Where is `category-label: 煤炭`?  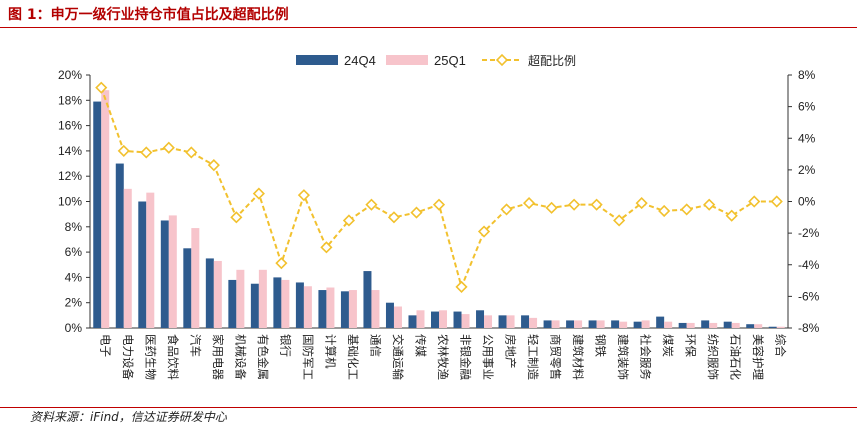
category-label: 煤炭 is located at coordinates (668, 345).